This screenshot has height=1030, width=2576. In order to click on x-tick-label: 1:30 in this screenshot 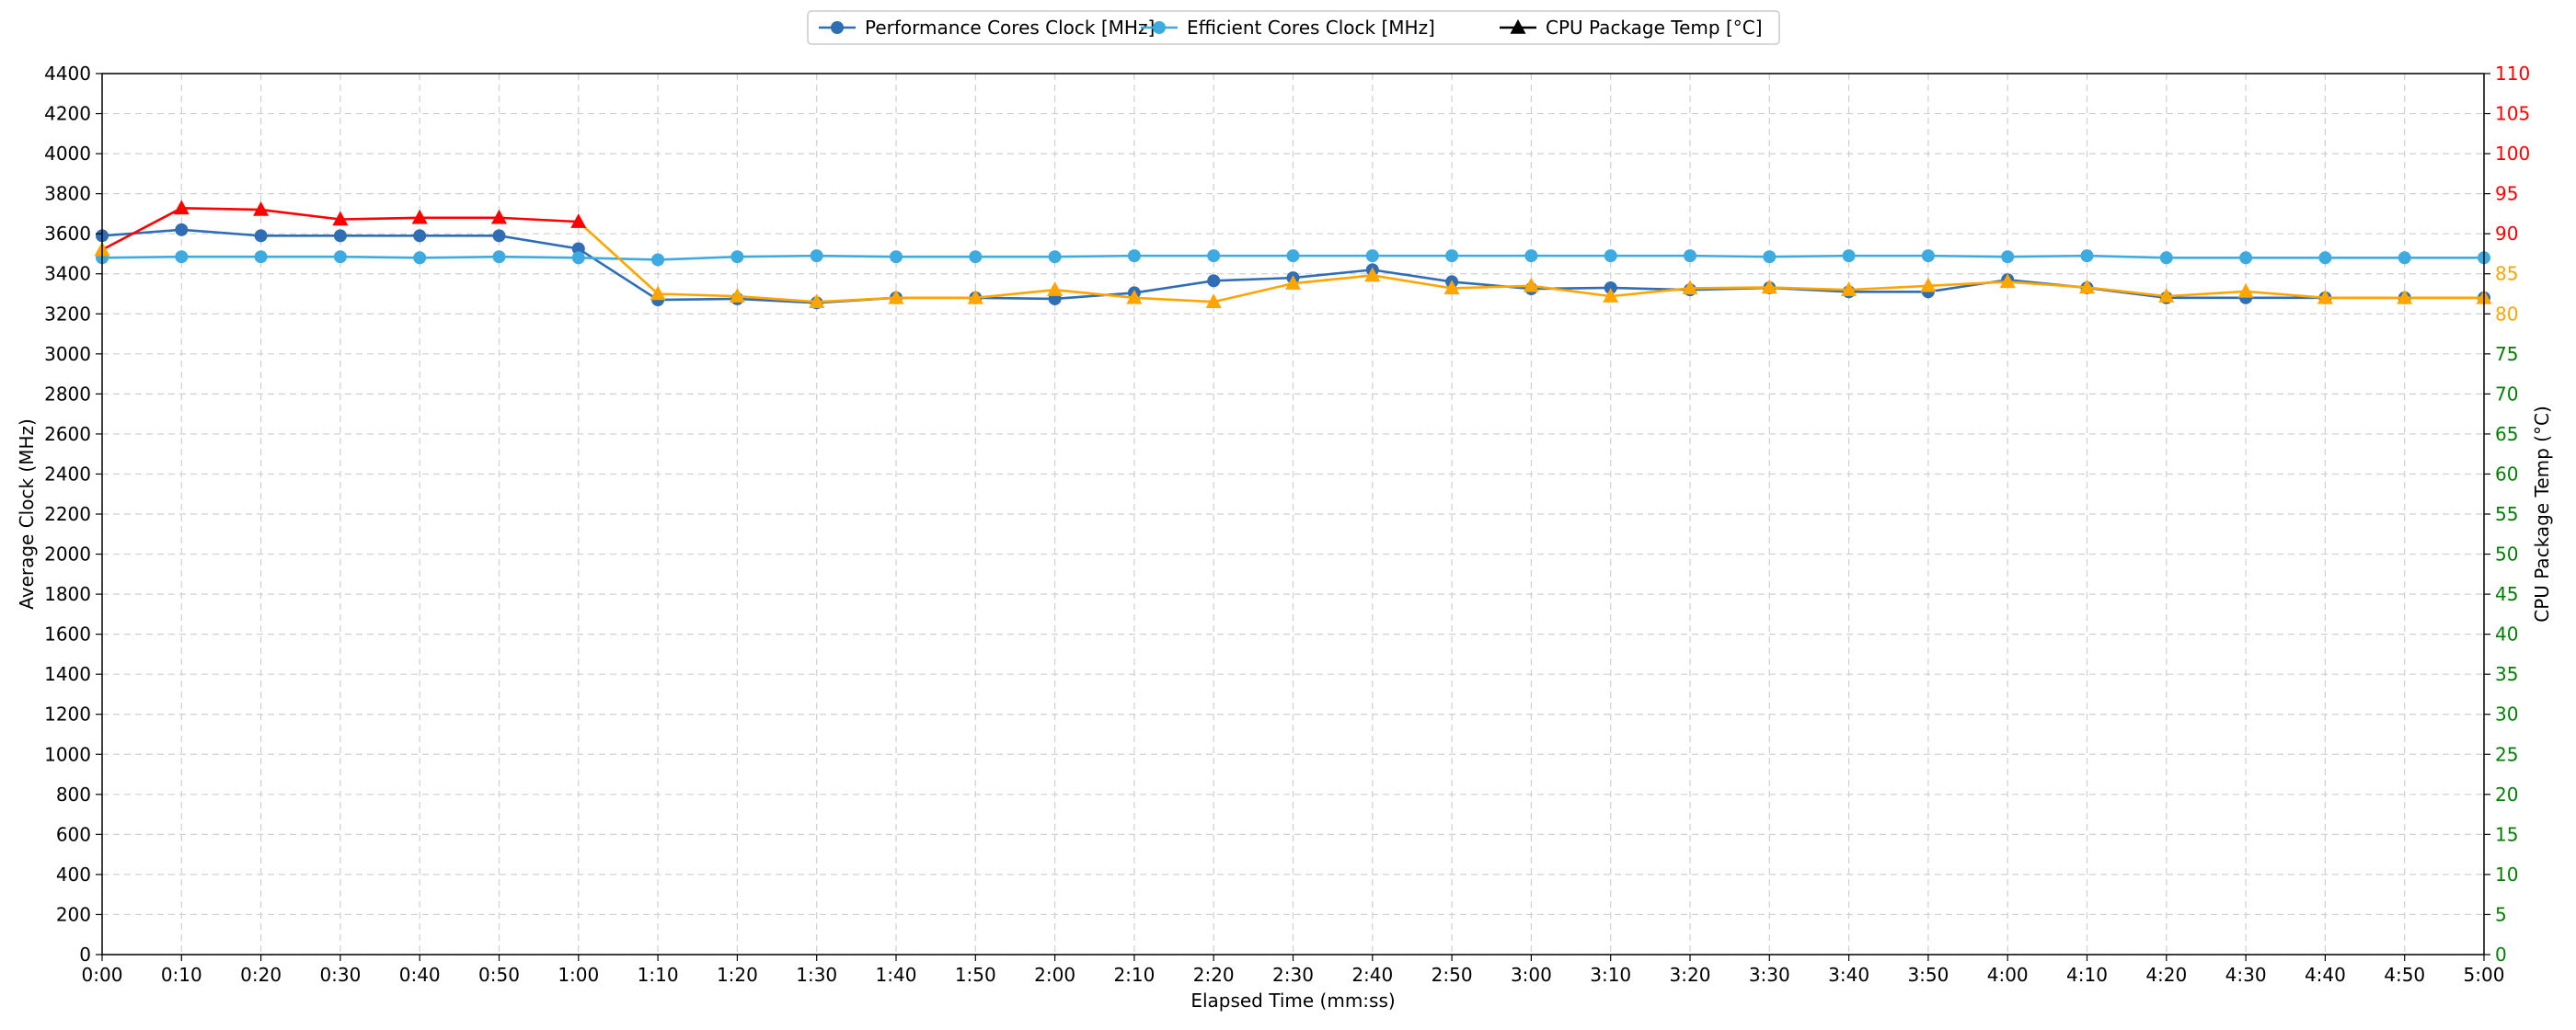, I will do `click(816, 975)`.